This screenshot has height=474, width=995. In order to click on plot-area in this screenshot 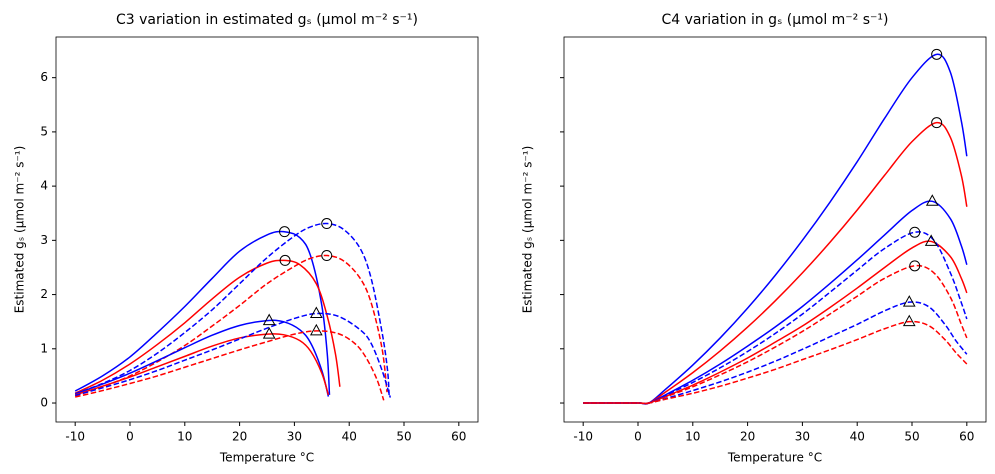, I will do `click(233, 311)`.